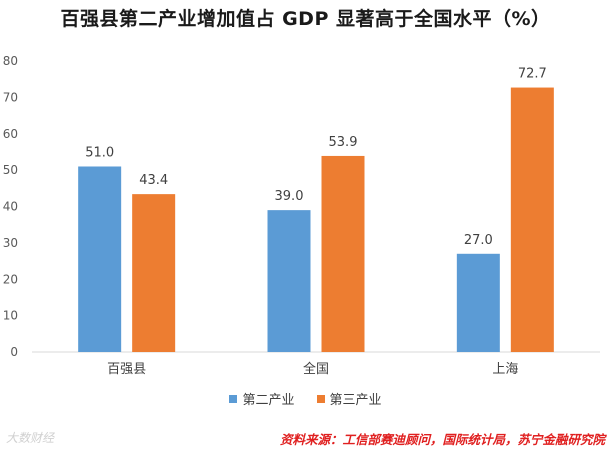  What do you see at coordinates (532, 74) in the screenshot?
I see `data-label: 72.7` at bounding box center [532, 74].